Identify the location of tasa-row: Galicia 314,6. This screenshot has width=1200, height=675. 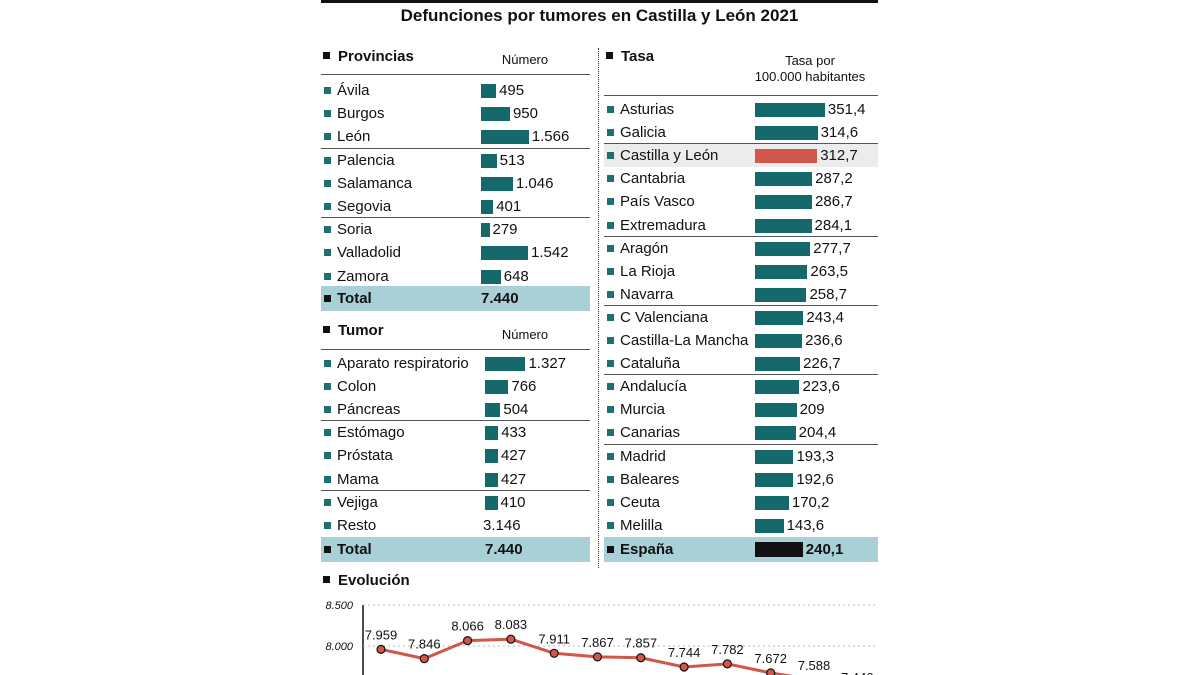
(741, 132).